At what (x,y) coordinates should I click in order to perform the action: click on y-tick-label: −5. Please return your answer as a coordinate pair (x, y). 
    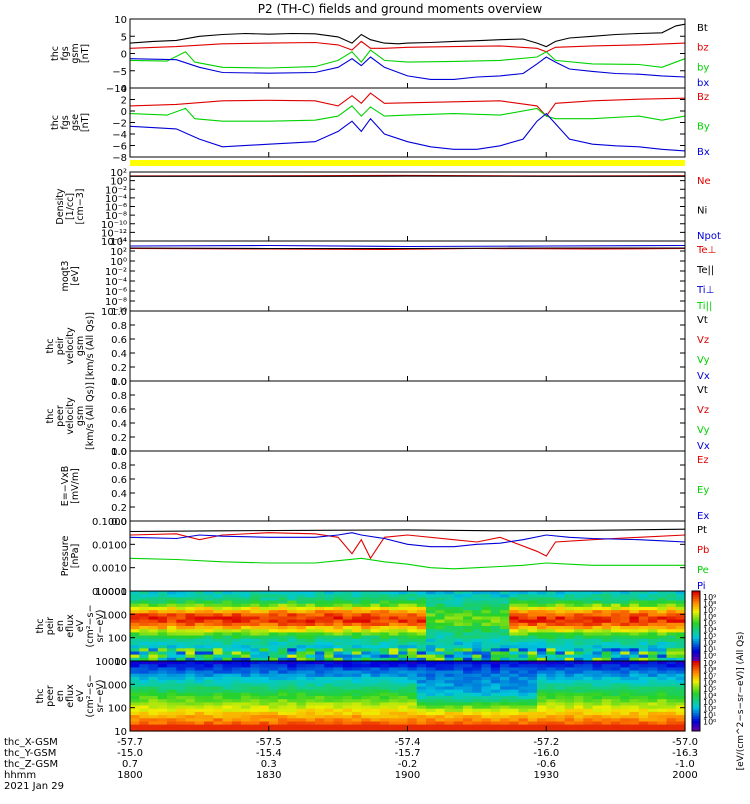
    Looking at the image, I should click on (119, 72).